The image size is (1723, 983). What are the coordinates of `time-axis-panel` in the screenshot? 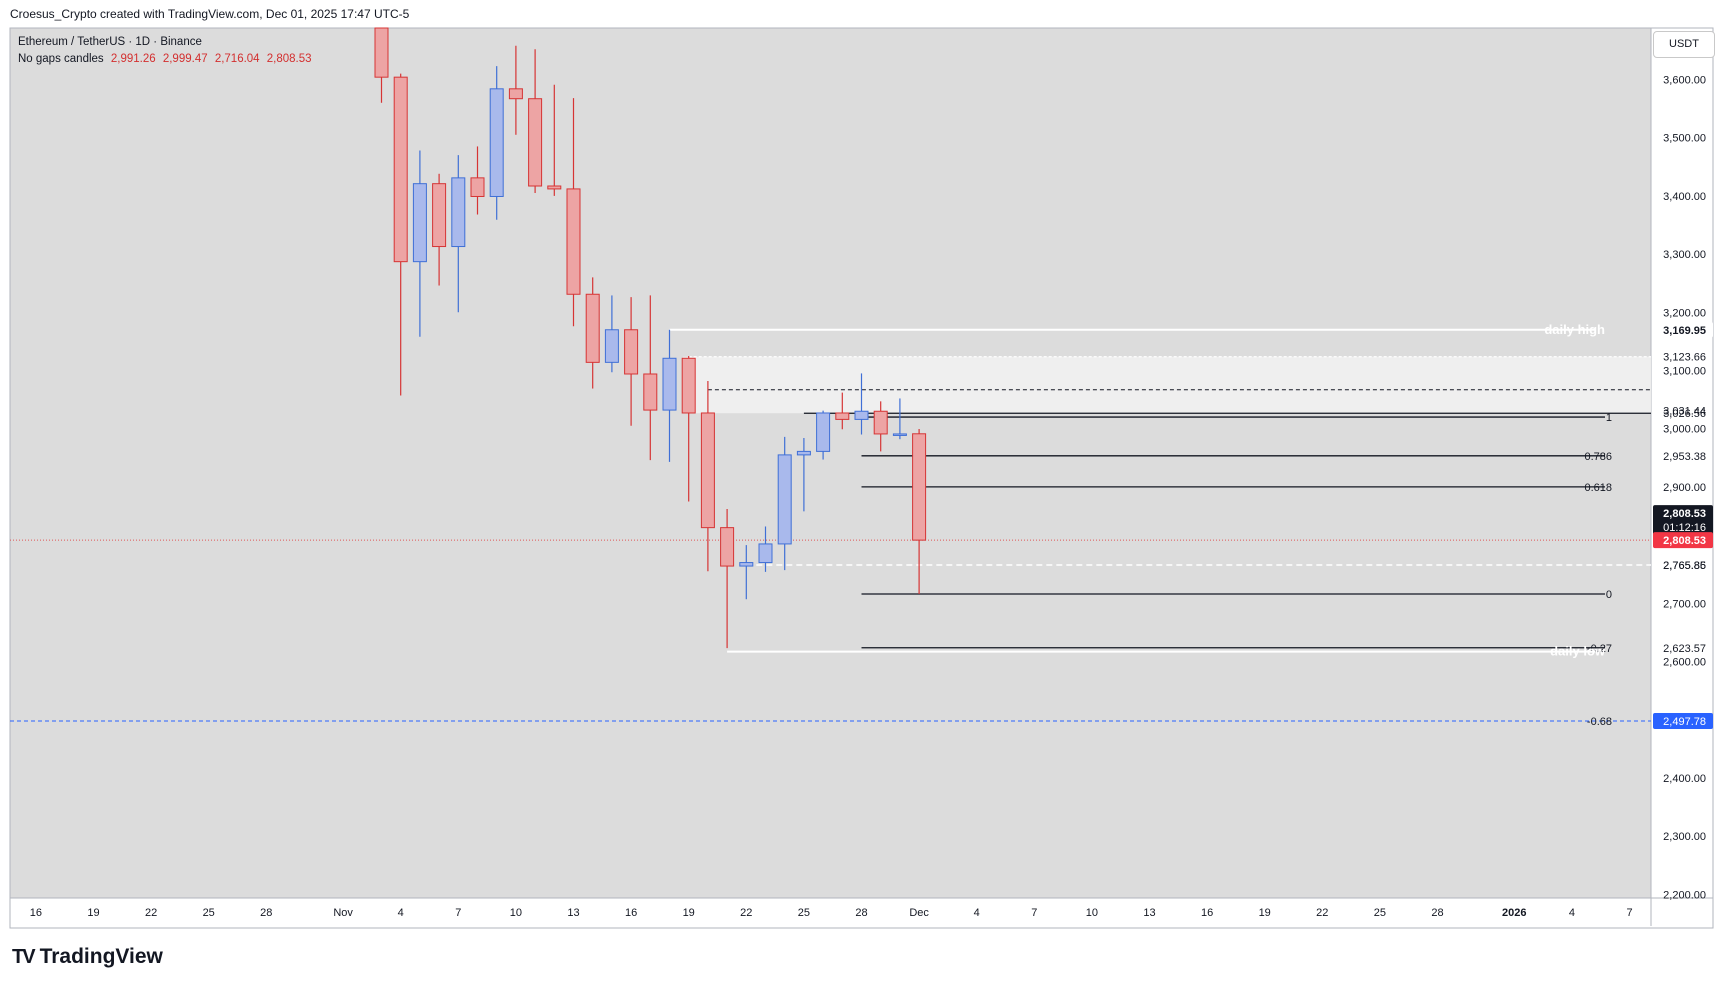 It's located at (830, 912).